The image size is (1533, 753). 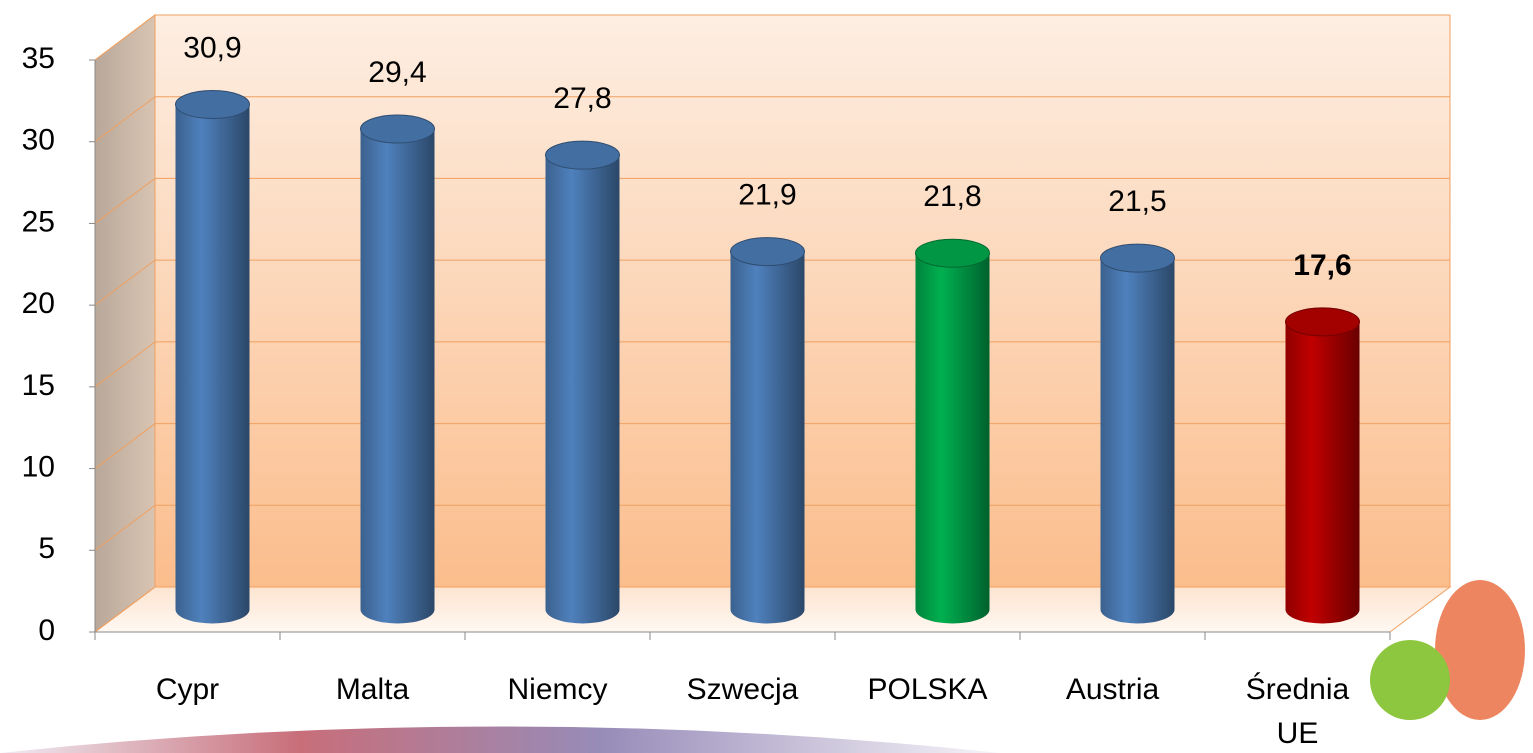 I want to click on y-tick-label: 30, so click(x=38, y=140).